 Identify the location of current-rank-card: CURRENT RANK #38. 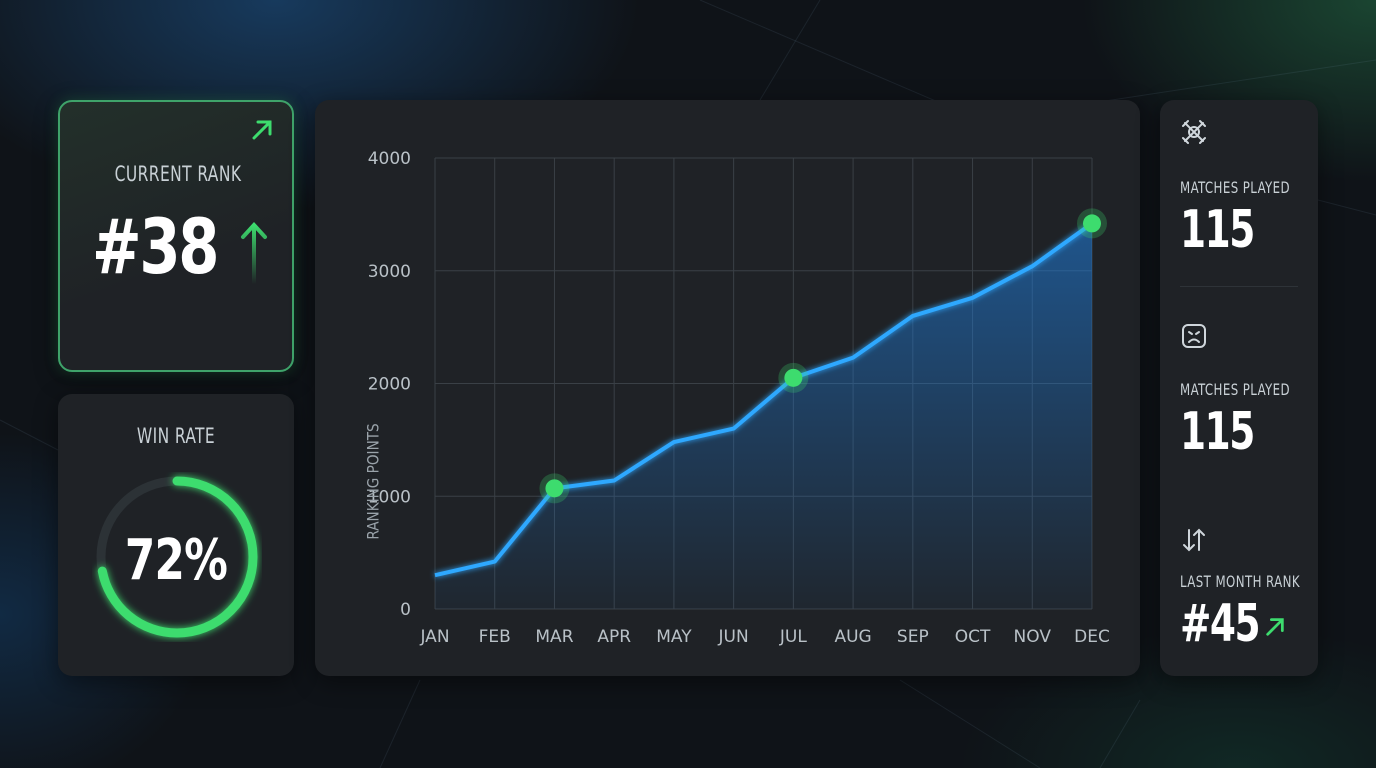
(176, 236).